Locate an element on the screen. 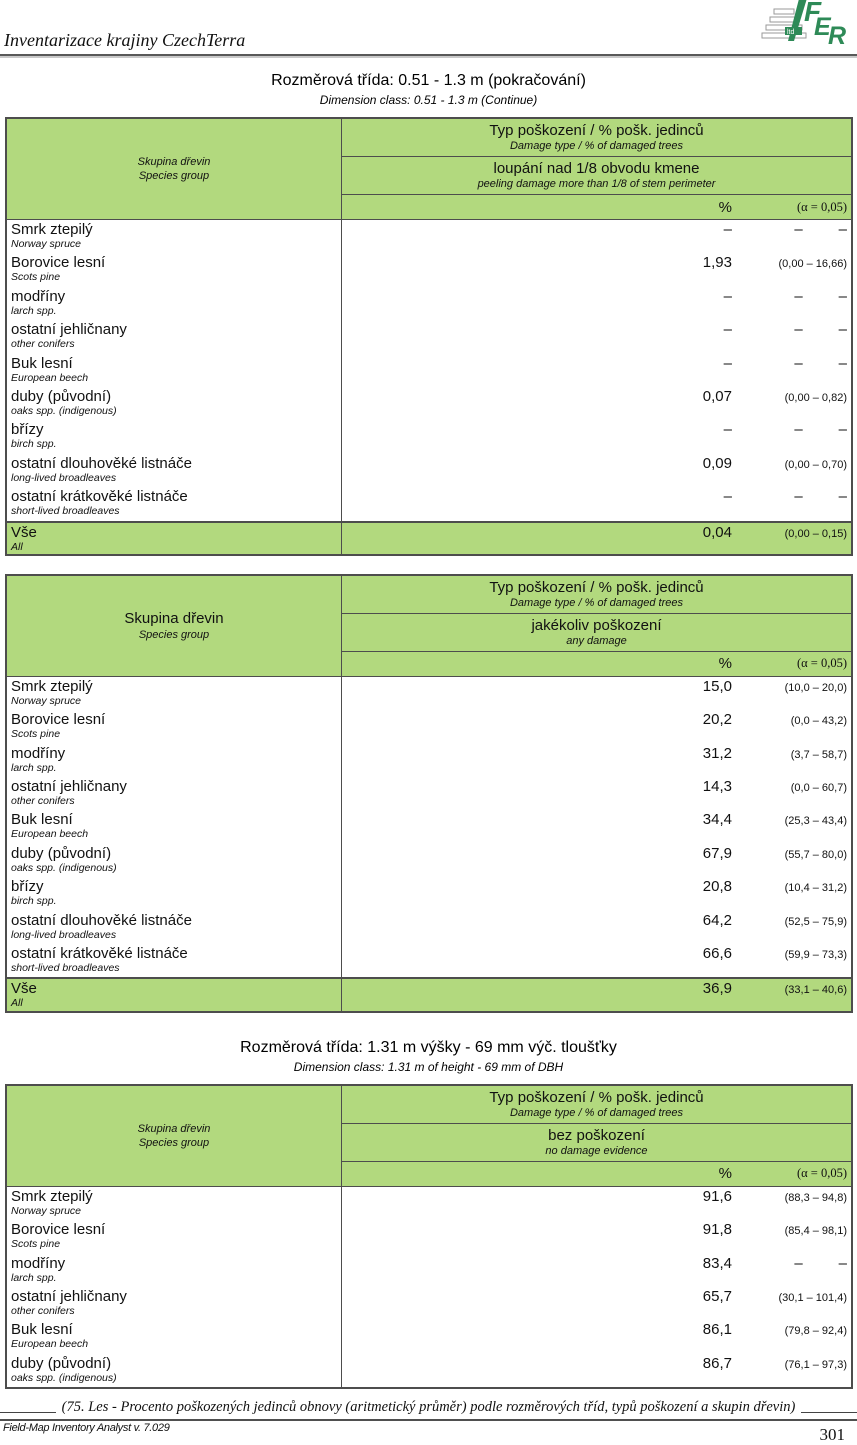  species-name-en: birch spp. is located at coordinates (176, 444).